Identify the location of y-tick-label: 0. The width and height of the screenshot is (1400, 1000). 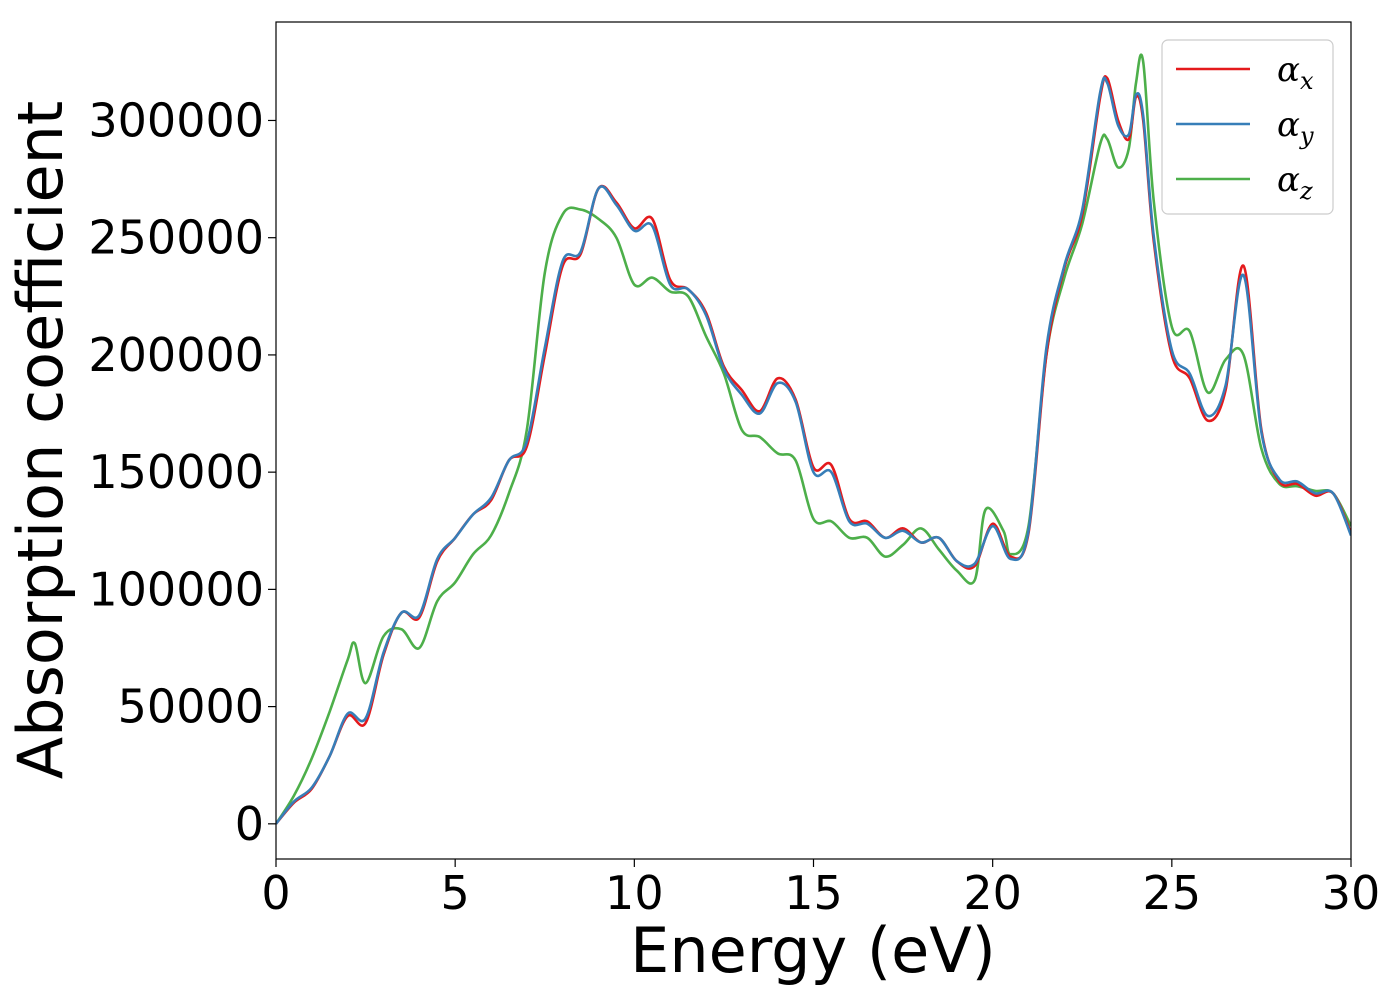
(249, 824).